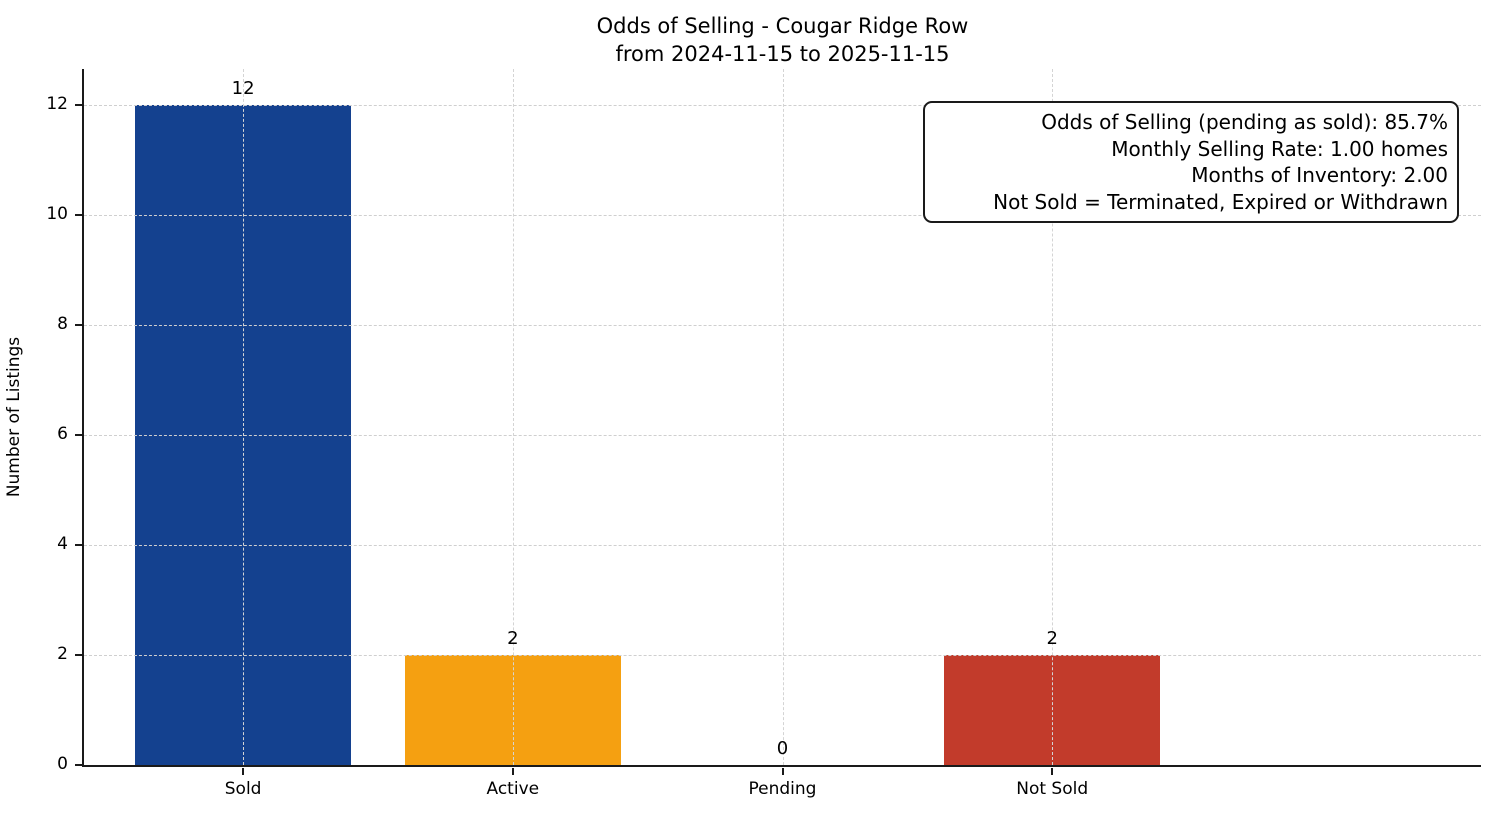  I want to click on bar-value-label-sold: 12, so click(243, 88).